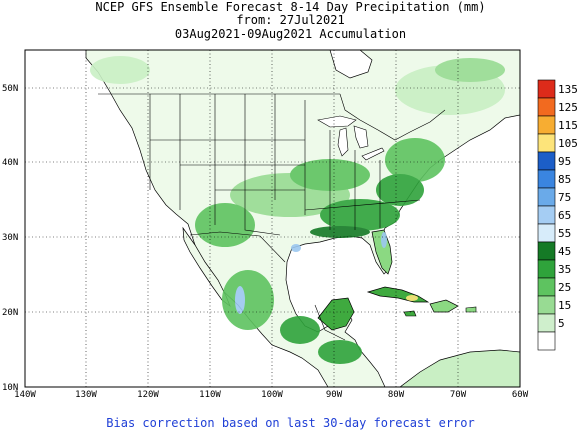  Describe the element at coordinates (10, 89) in the screenshot. I see `lat-label: 50N` at that location.